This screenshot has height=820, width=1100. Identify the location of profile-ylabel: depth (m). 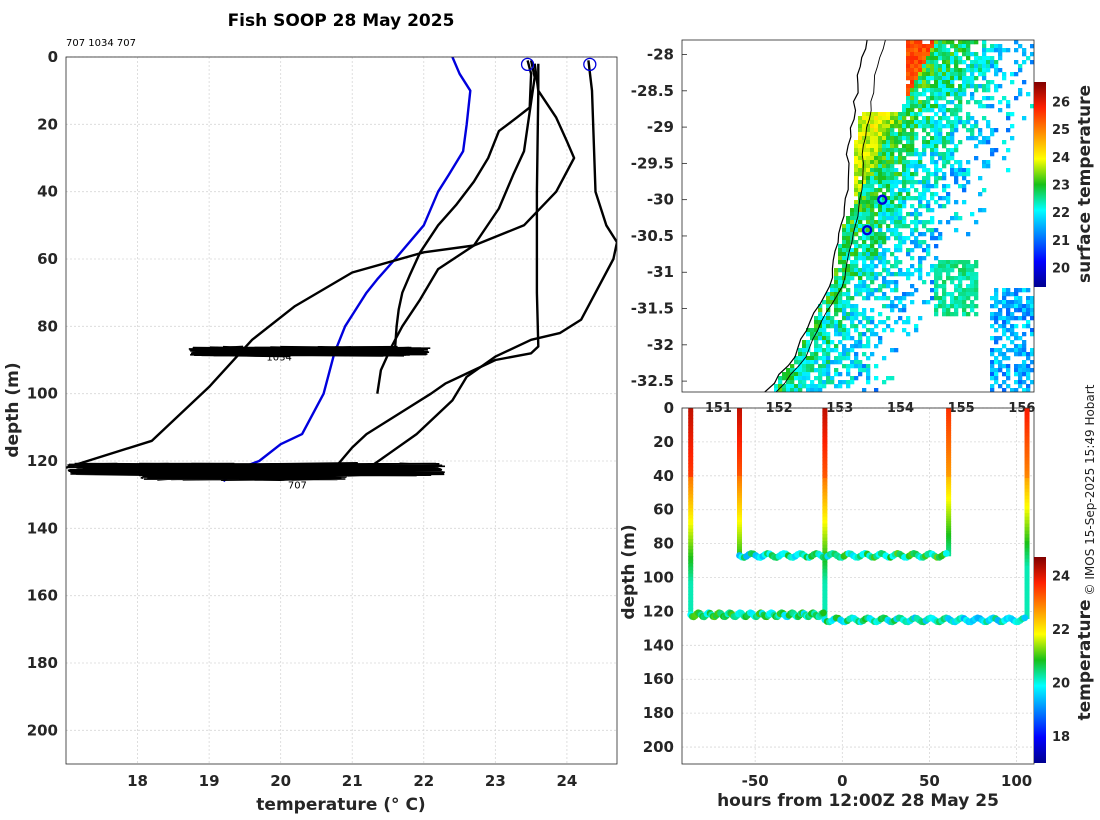
(13, 409).